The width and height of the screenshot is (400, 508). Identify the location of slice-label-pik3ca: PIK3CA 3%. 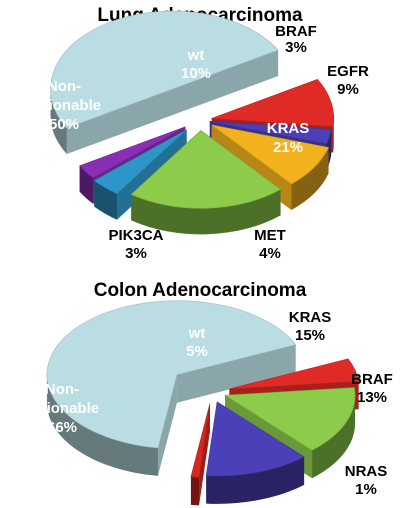
(135, 244).